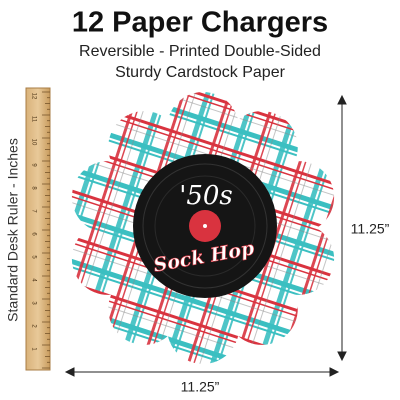 The width and height of the screenshot is (400, 400). Describe the element at coordinates (342, 228) in the screenshot. I see `height-arrow` at that location.